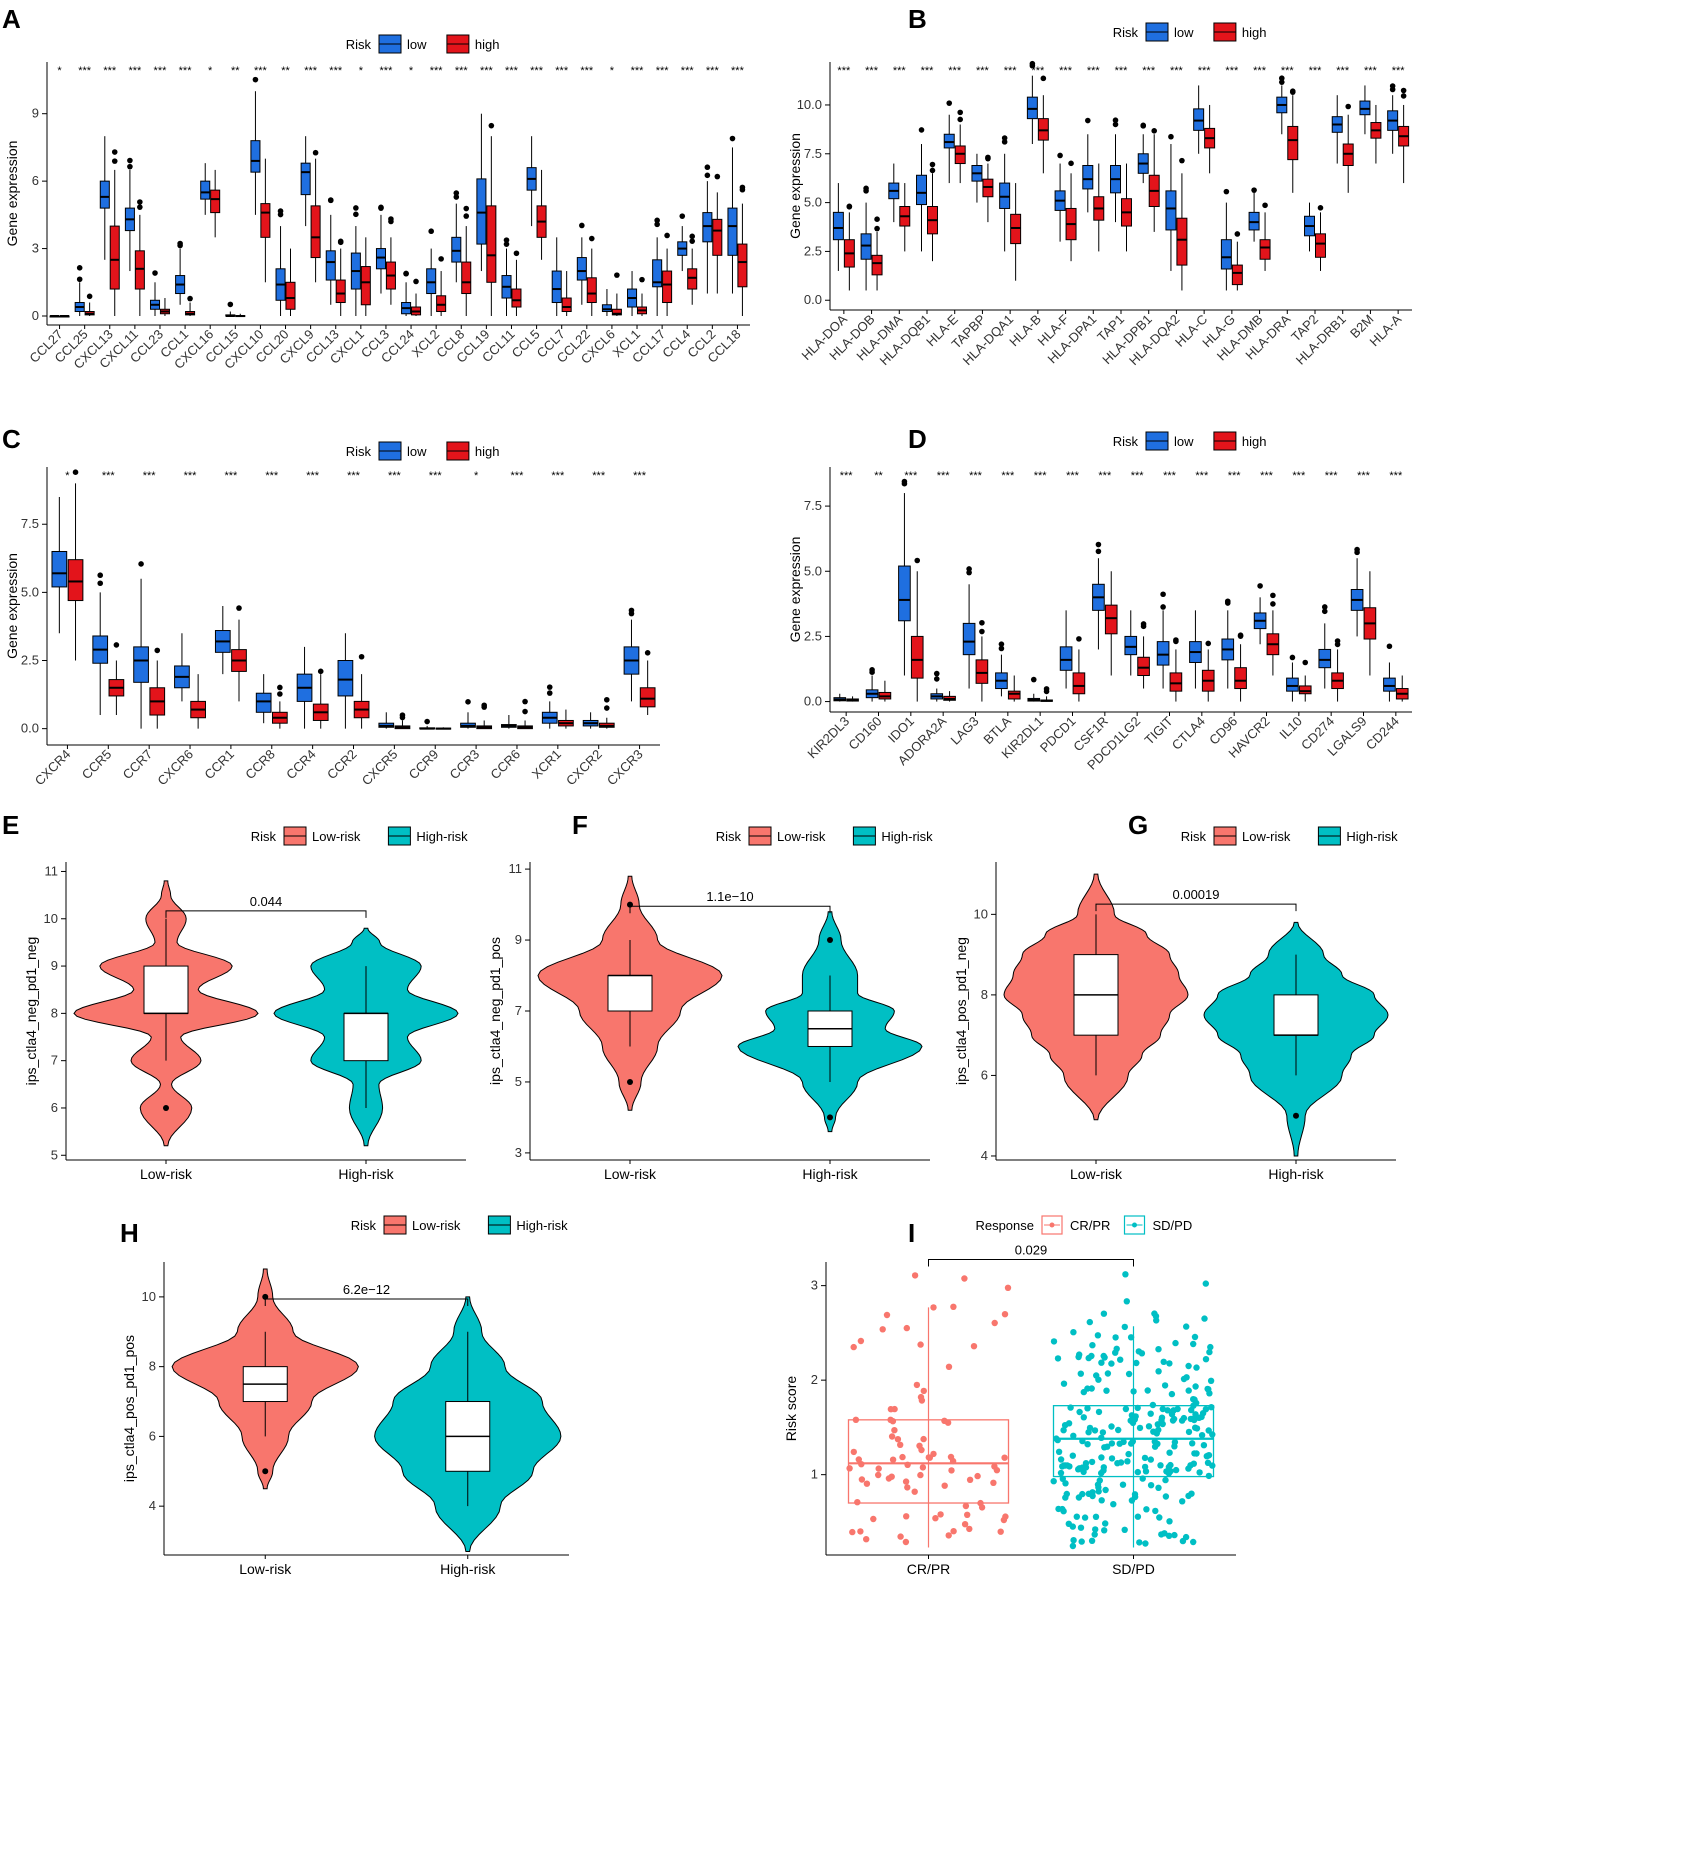  What do you see at coordinates (12, 194) in the screenshot?
I see `panel-A-ylabel: Gene expression` at bounding box center [12, 194].